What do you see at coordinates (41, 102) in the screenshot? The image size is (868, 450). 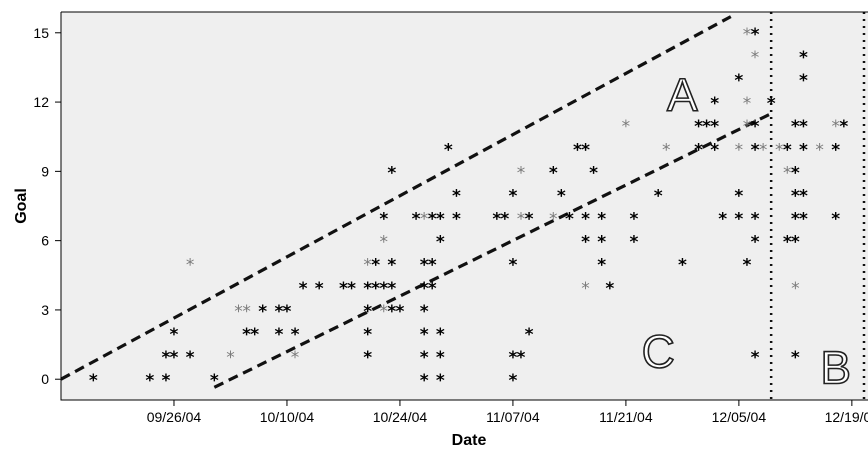 I see `y-tick-label: 12` at bounding box center [41, 102].